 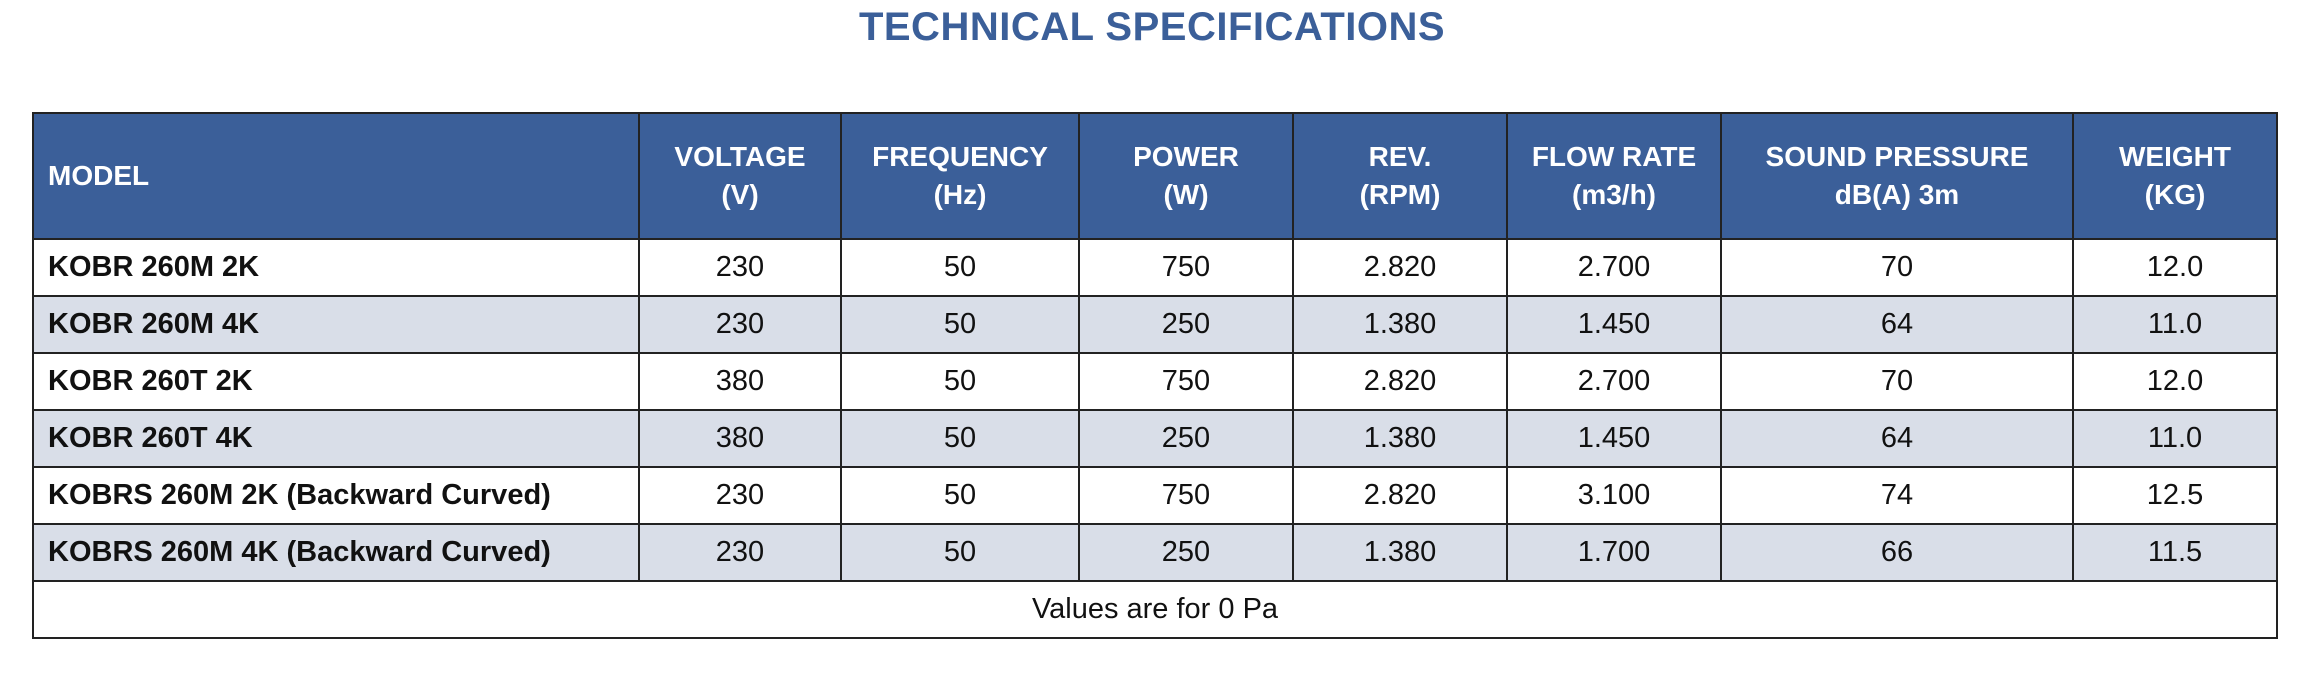 I want to click on column-header-label: WEIGHT, so click(x=2175, y=156).